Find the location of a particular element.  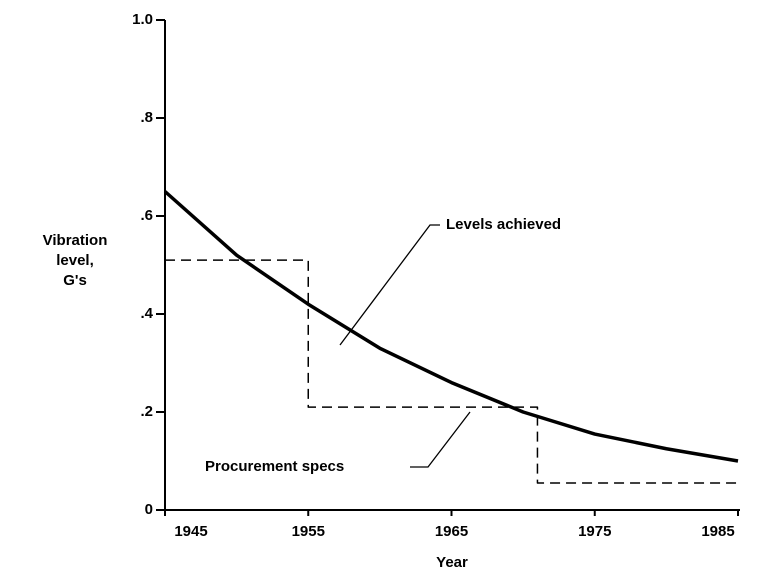

y-tick-label: 0 is located at coordinates (149, 509).